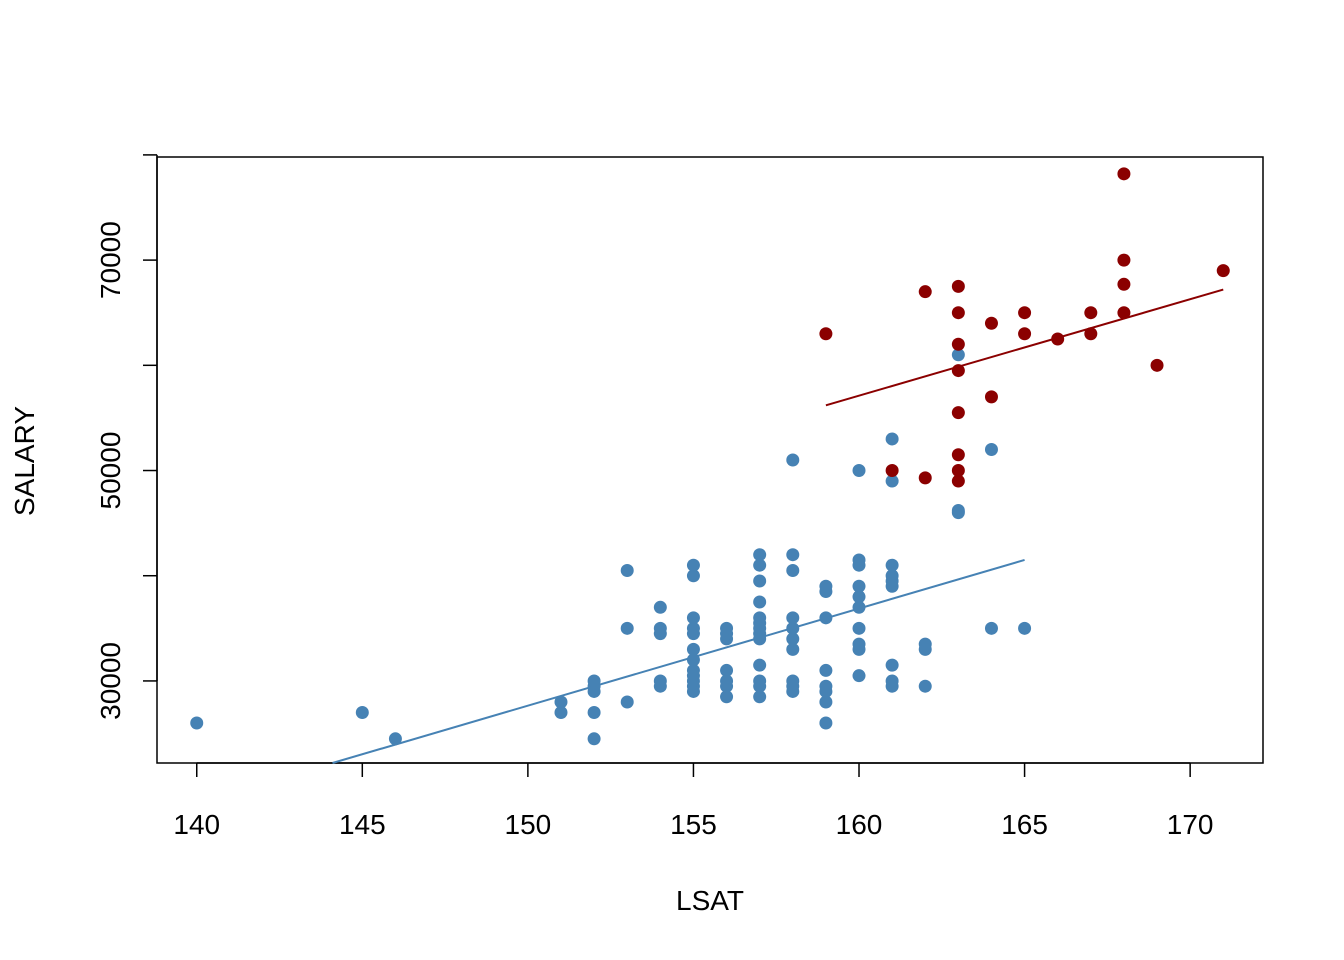  I want to click on x-tick-label: 150, so click(528, 824).